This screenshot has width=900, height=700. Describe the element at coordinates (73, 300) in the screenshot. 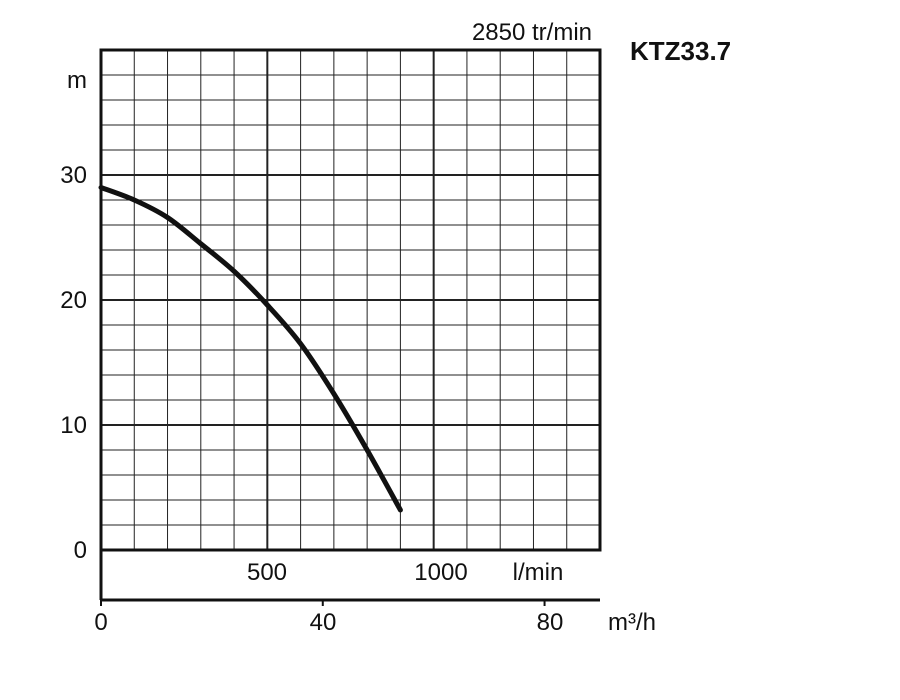

I see `y-tick-label: 20` at that location.